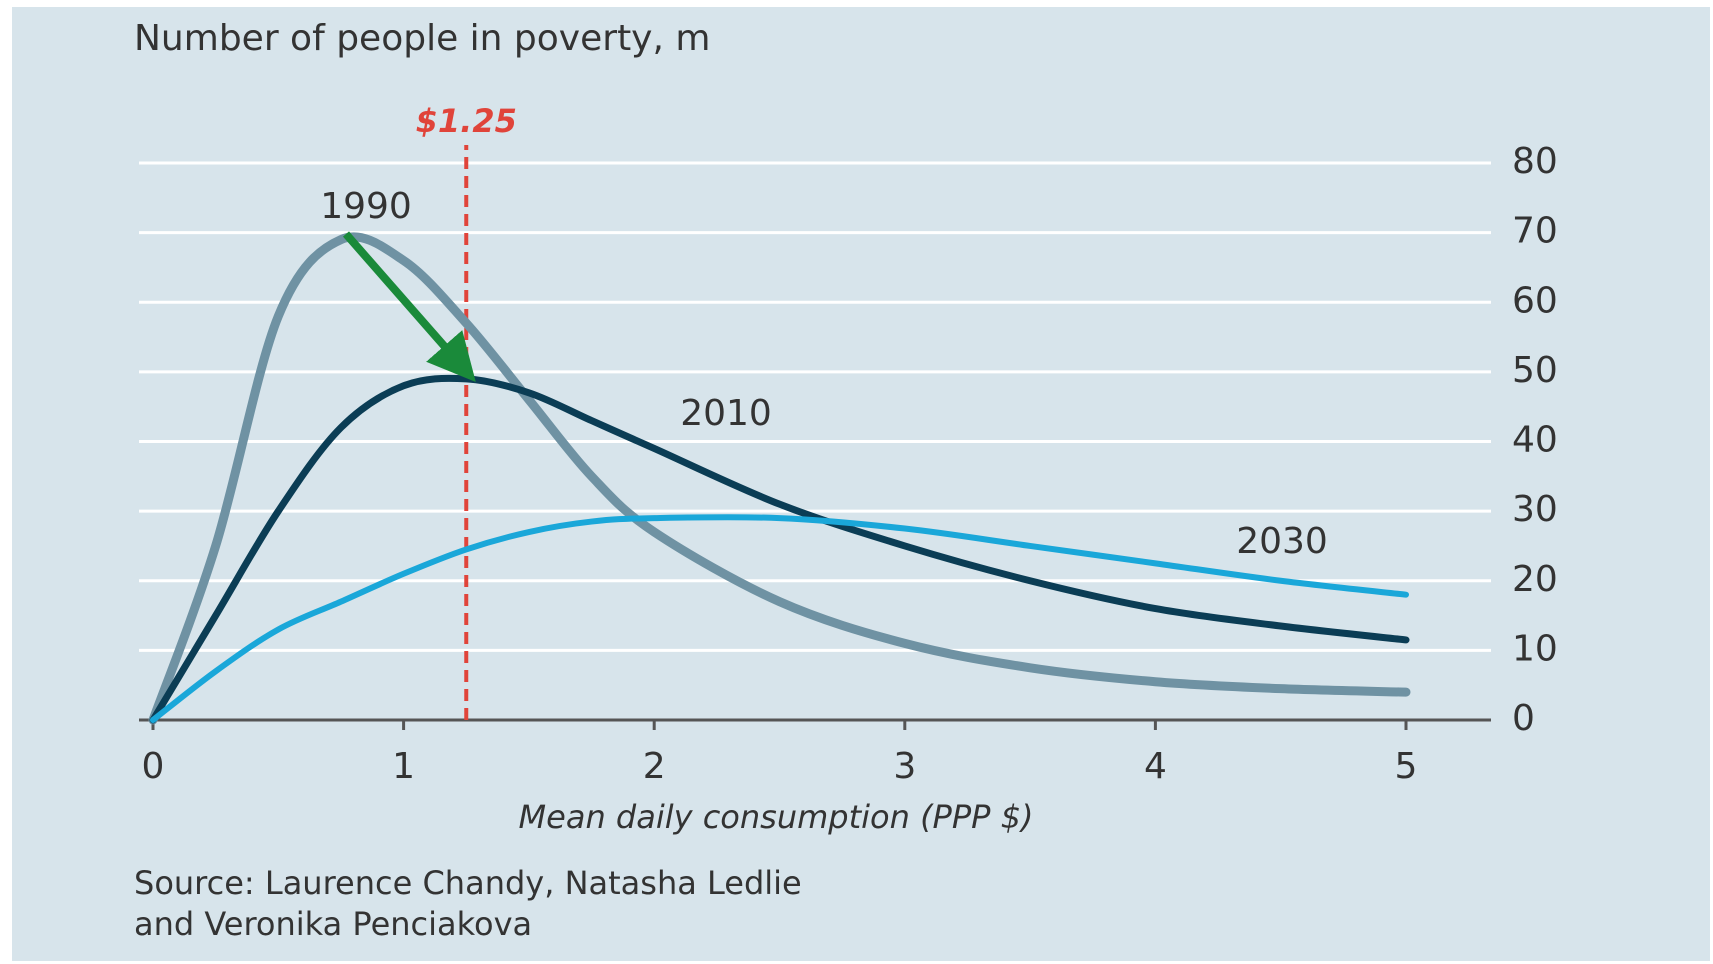 Image resolution: width=1713 pixels, height=964 pixels. What do you see at coordinates (1535, 300) in the screenshot?
I see `y-tick-label: 60` at bounding box center [1535, 300].